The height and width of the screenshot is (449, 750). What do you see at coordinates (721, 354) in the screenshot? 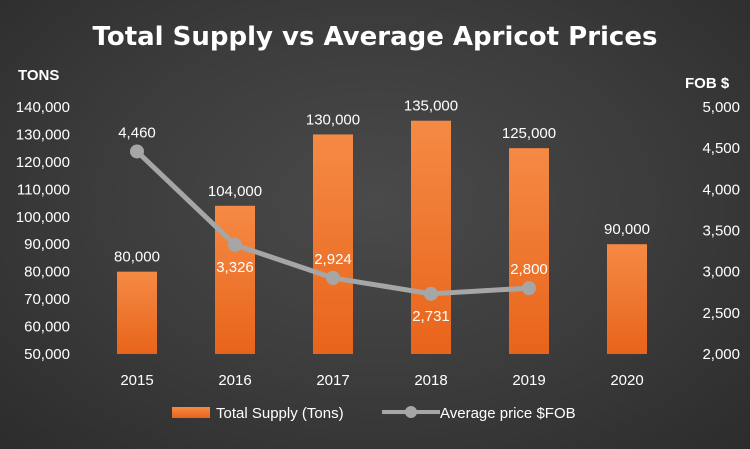
I see `right-axis-tick-label: 2,000` at bounding box center [721, 354].